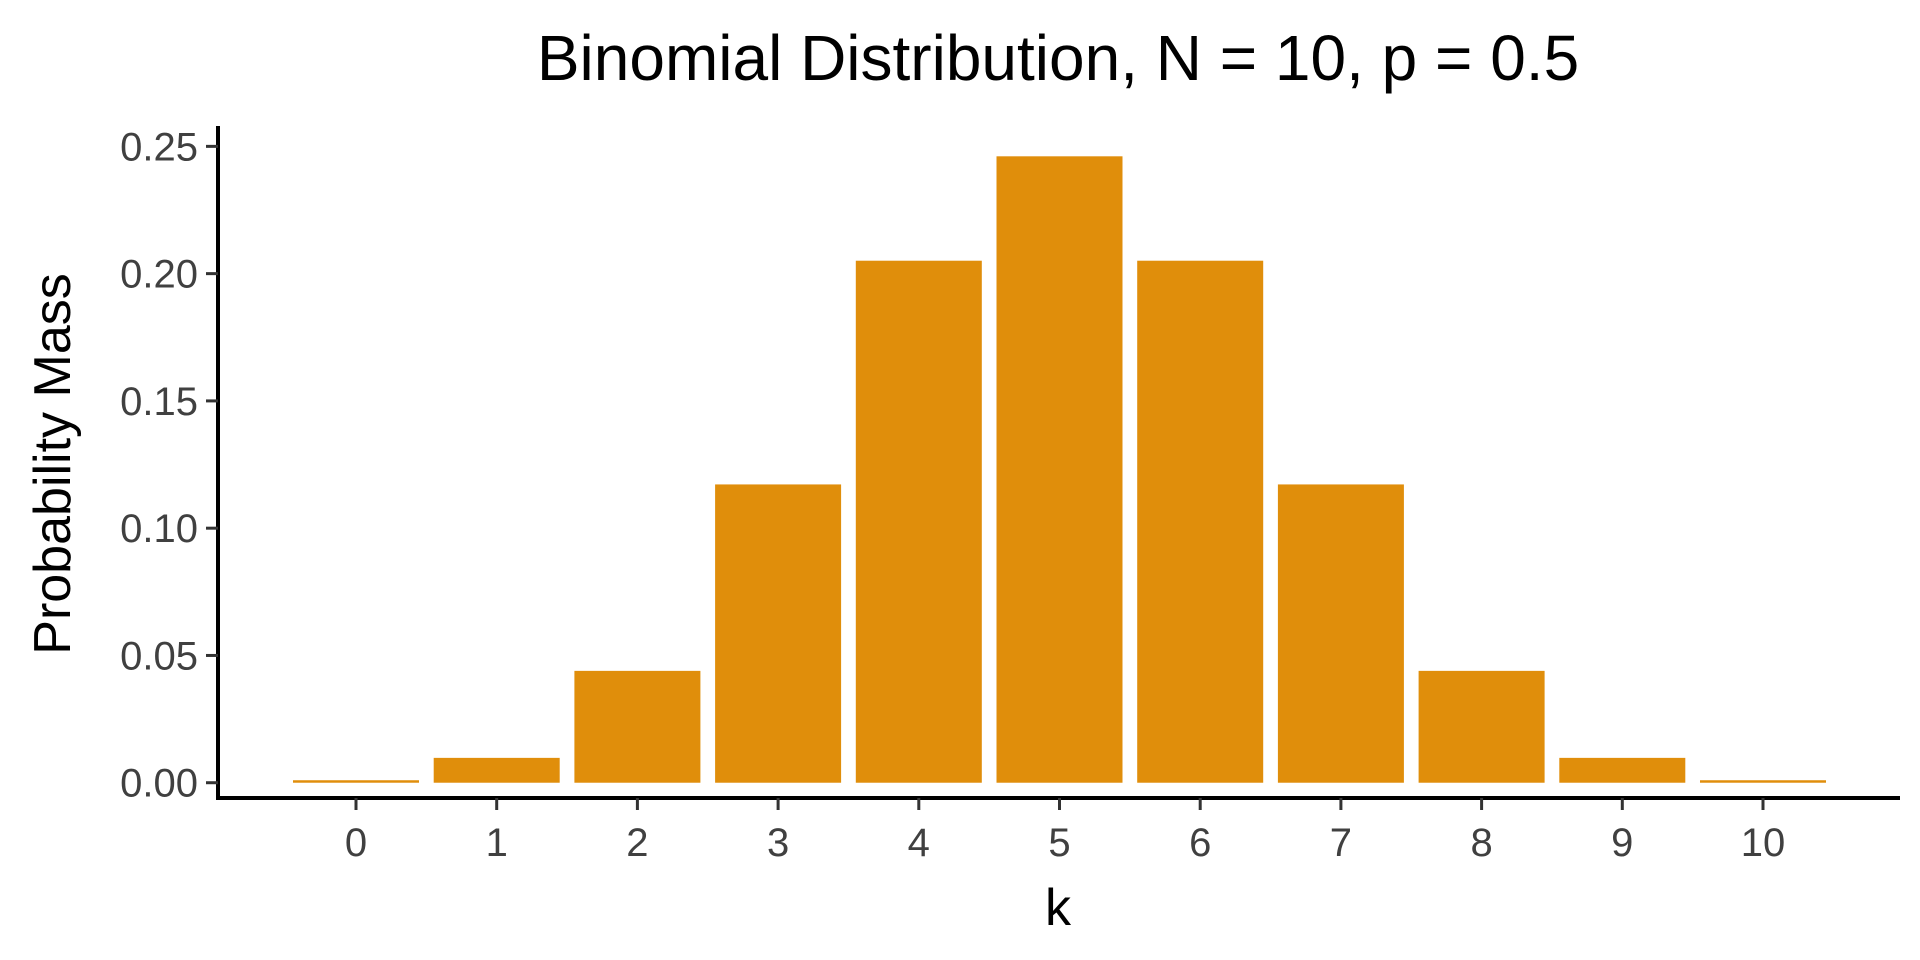 The image size is (1920, 960). I want to click on x-tick-label: 3, so click(778, 843).